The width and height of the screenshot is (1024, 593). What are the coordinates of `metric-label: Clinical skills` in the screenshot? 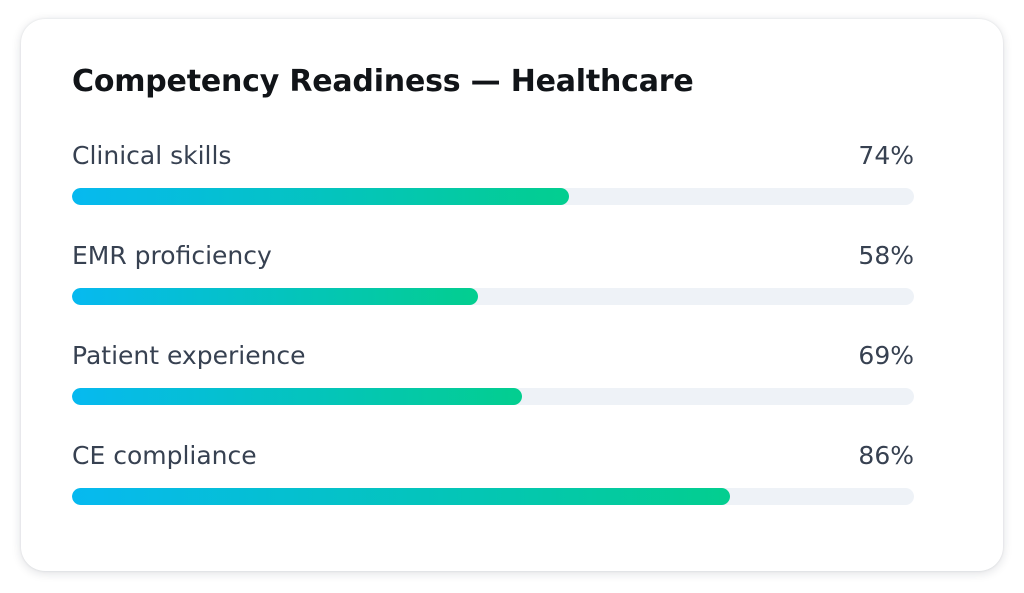 It's located at (152, 155).